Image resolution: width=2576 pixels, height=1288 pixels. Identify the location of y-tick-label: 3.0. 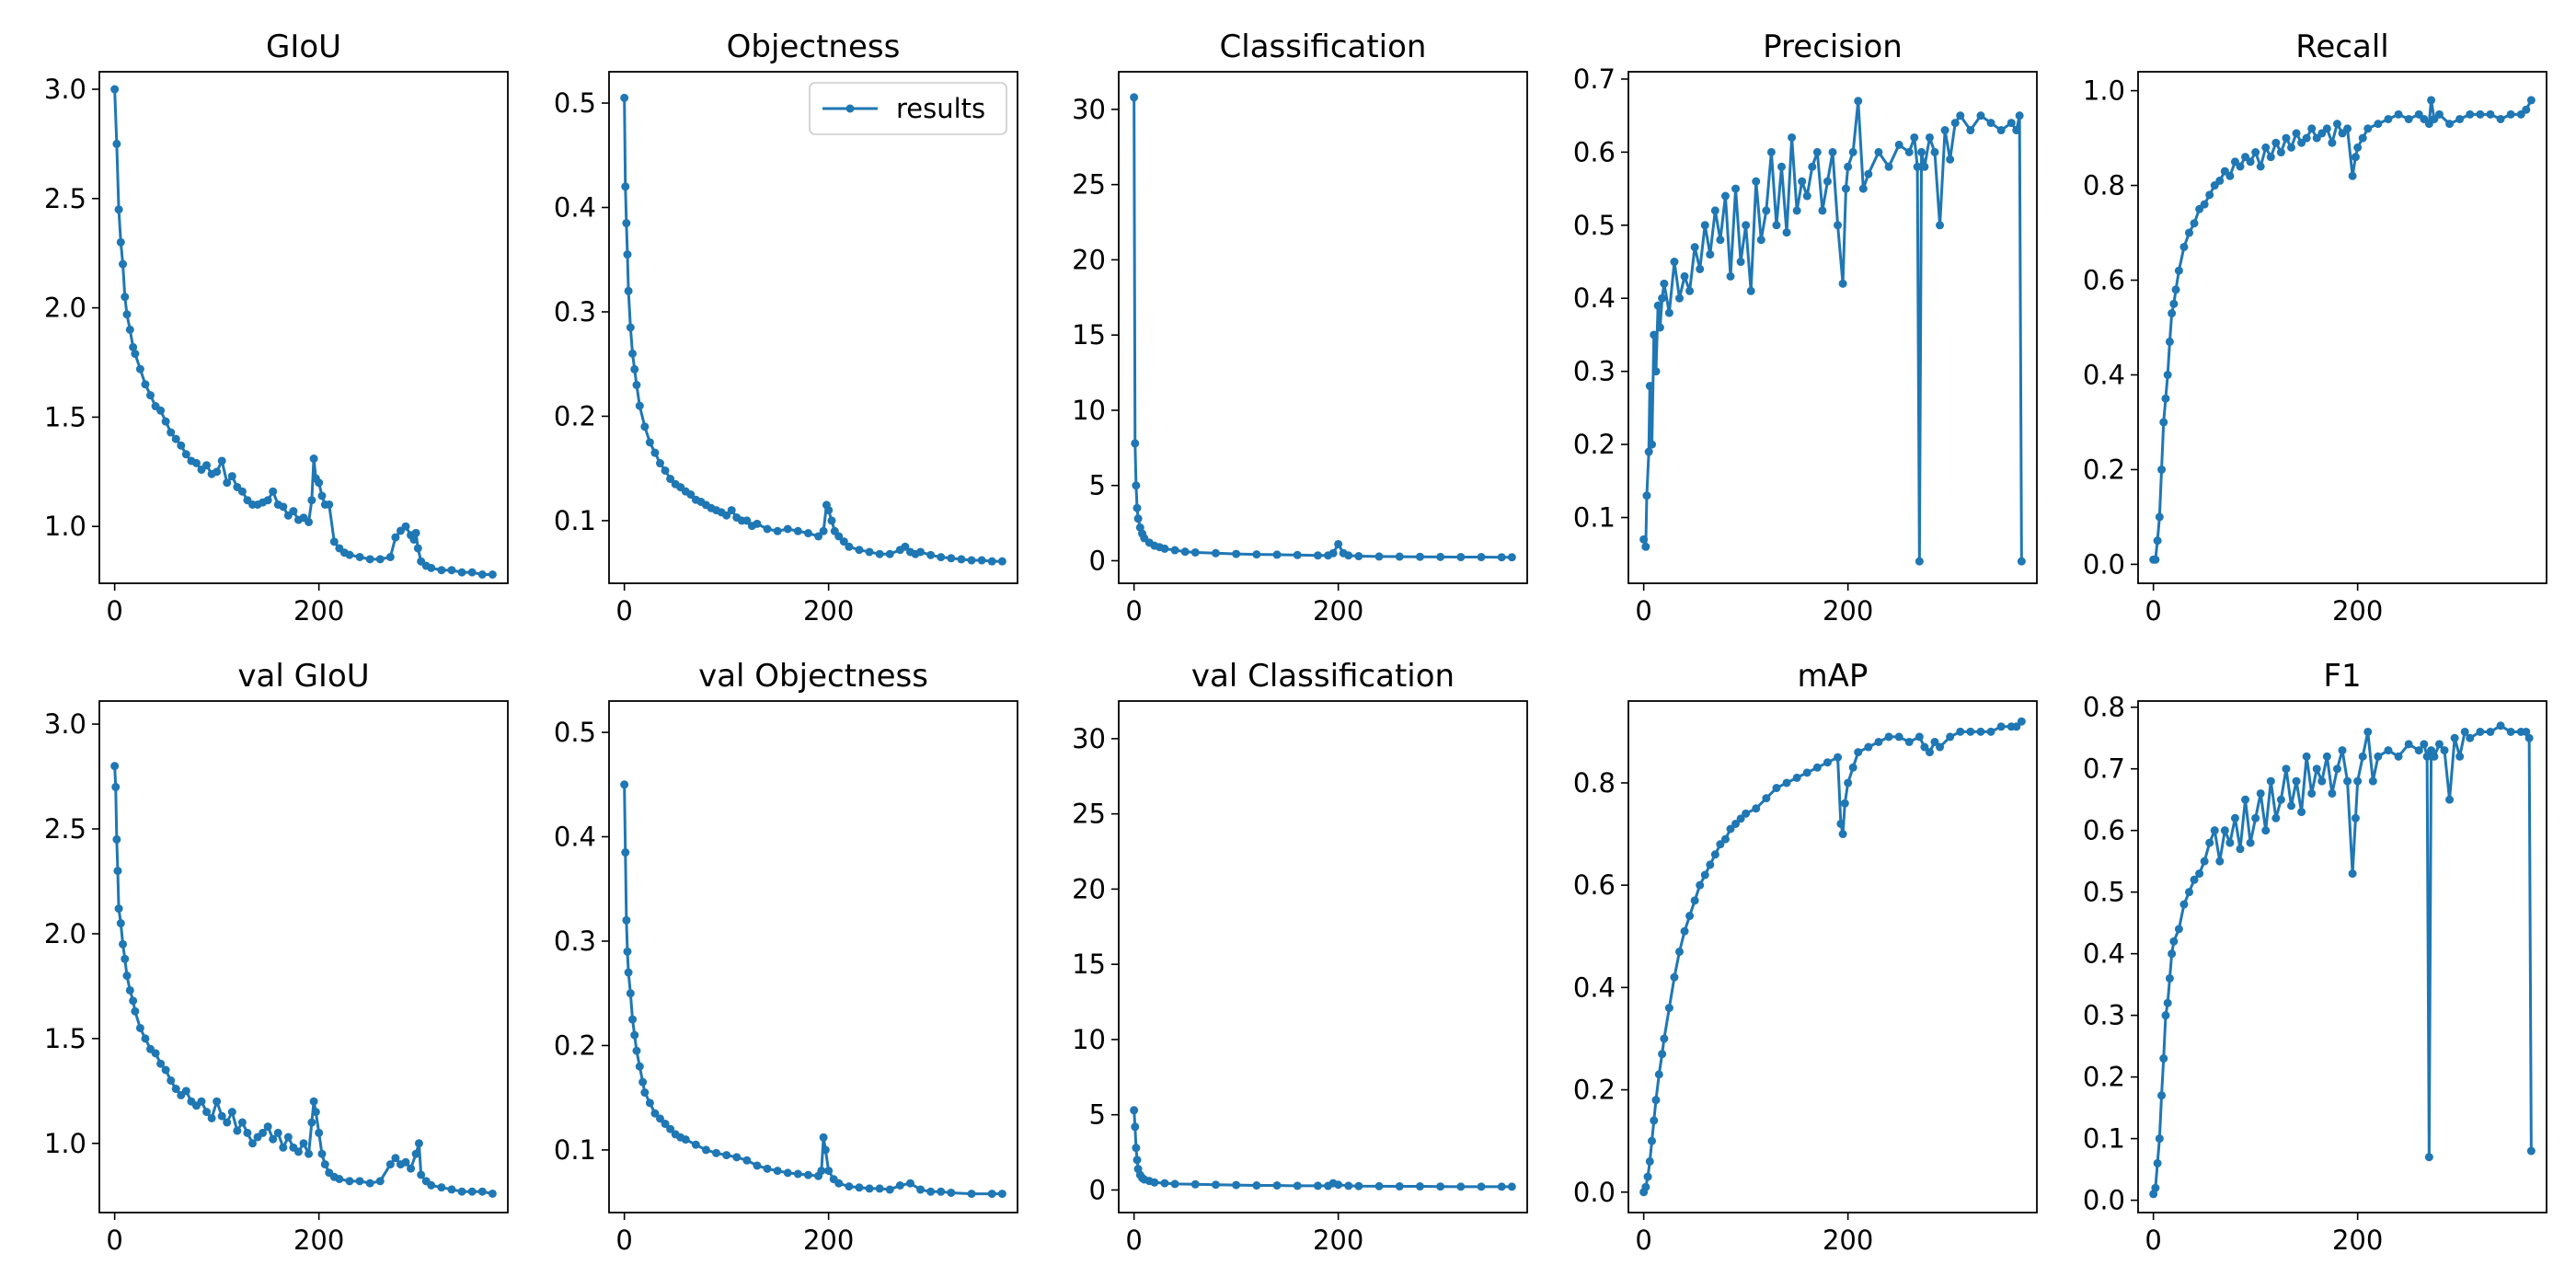
(65, 89).